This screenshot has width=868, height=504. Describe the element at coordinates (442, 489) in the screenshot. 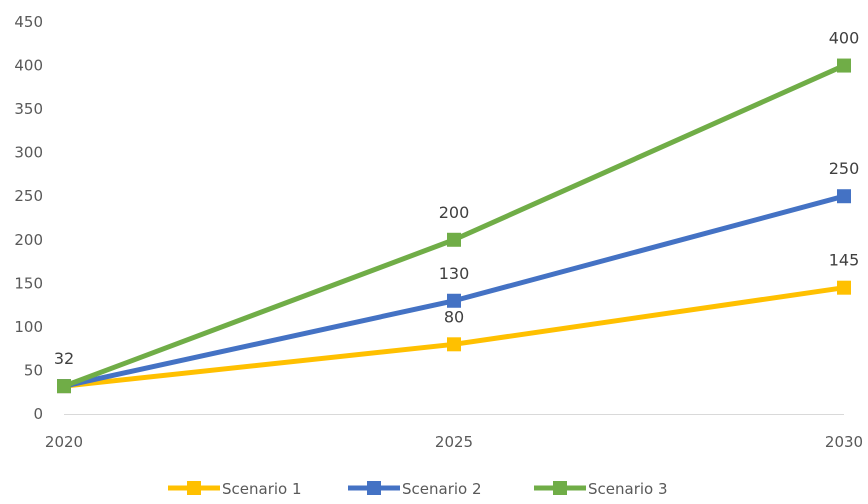

I see `legend-label: Scenario 2` at that location.